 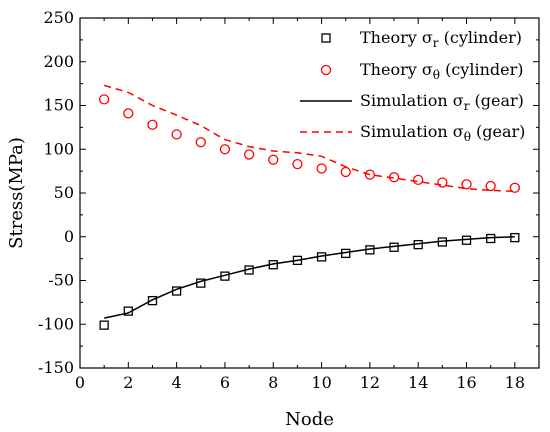 What do you see at coordinates (466, 382) in the screenshot?
I see `x-tick-label: 16` at bounding box center [466, 382].